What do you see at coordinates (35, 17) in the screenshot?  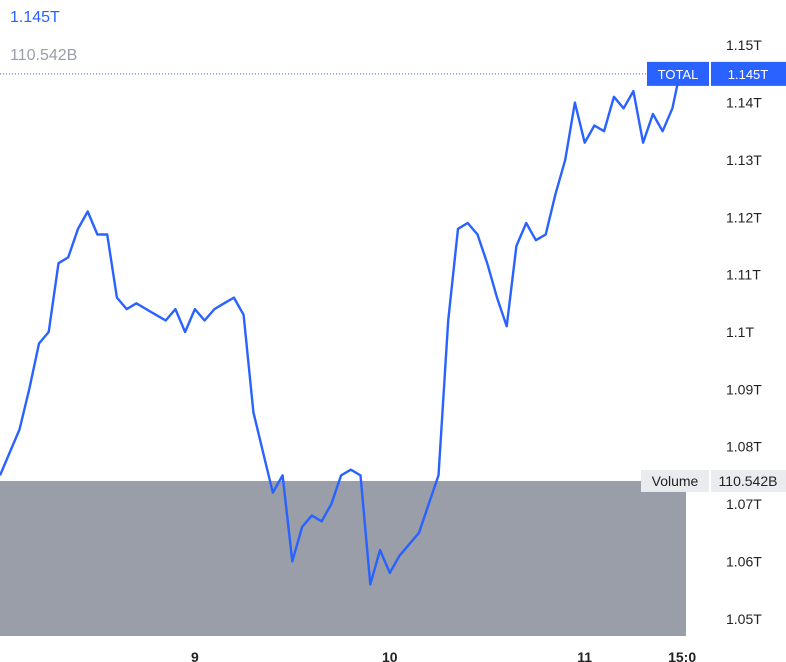 I see `current-value-readout: 1.145T` at bounding box center [35, 17].